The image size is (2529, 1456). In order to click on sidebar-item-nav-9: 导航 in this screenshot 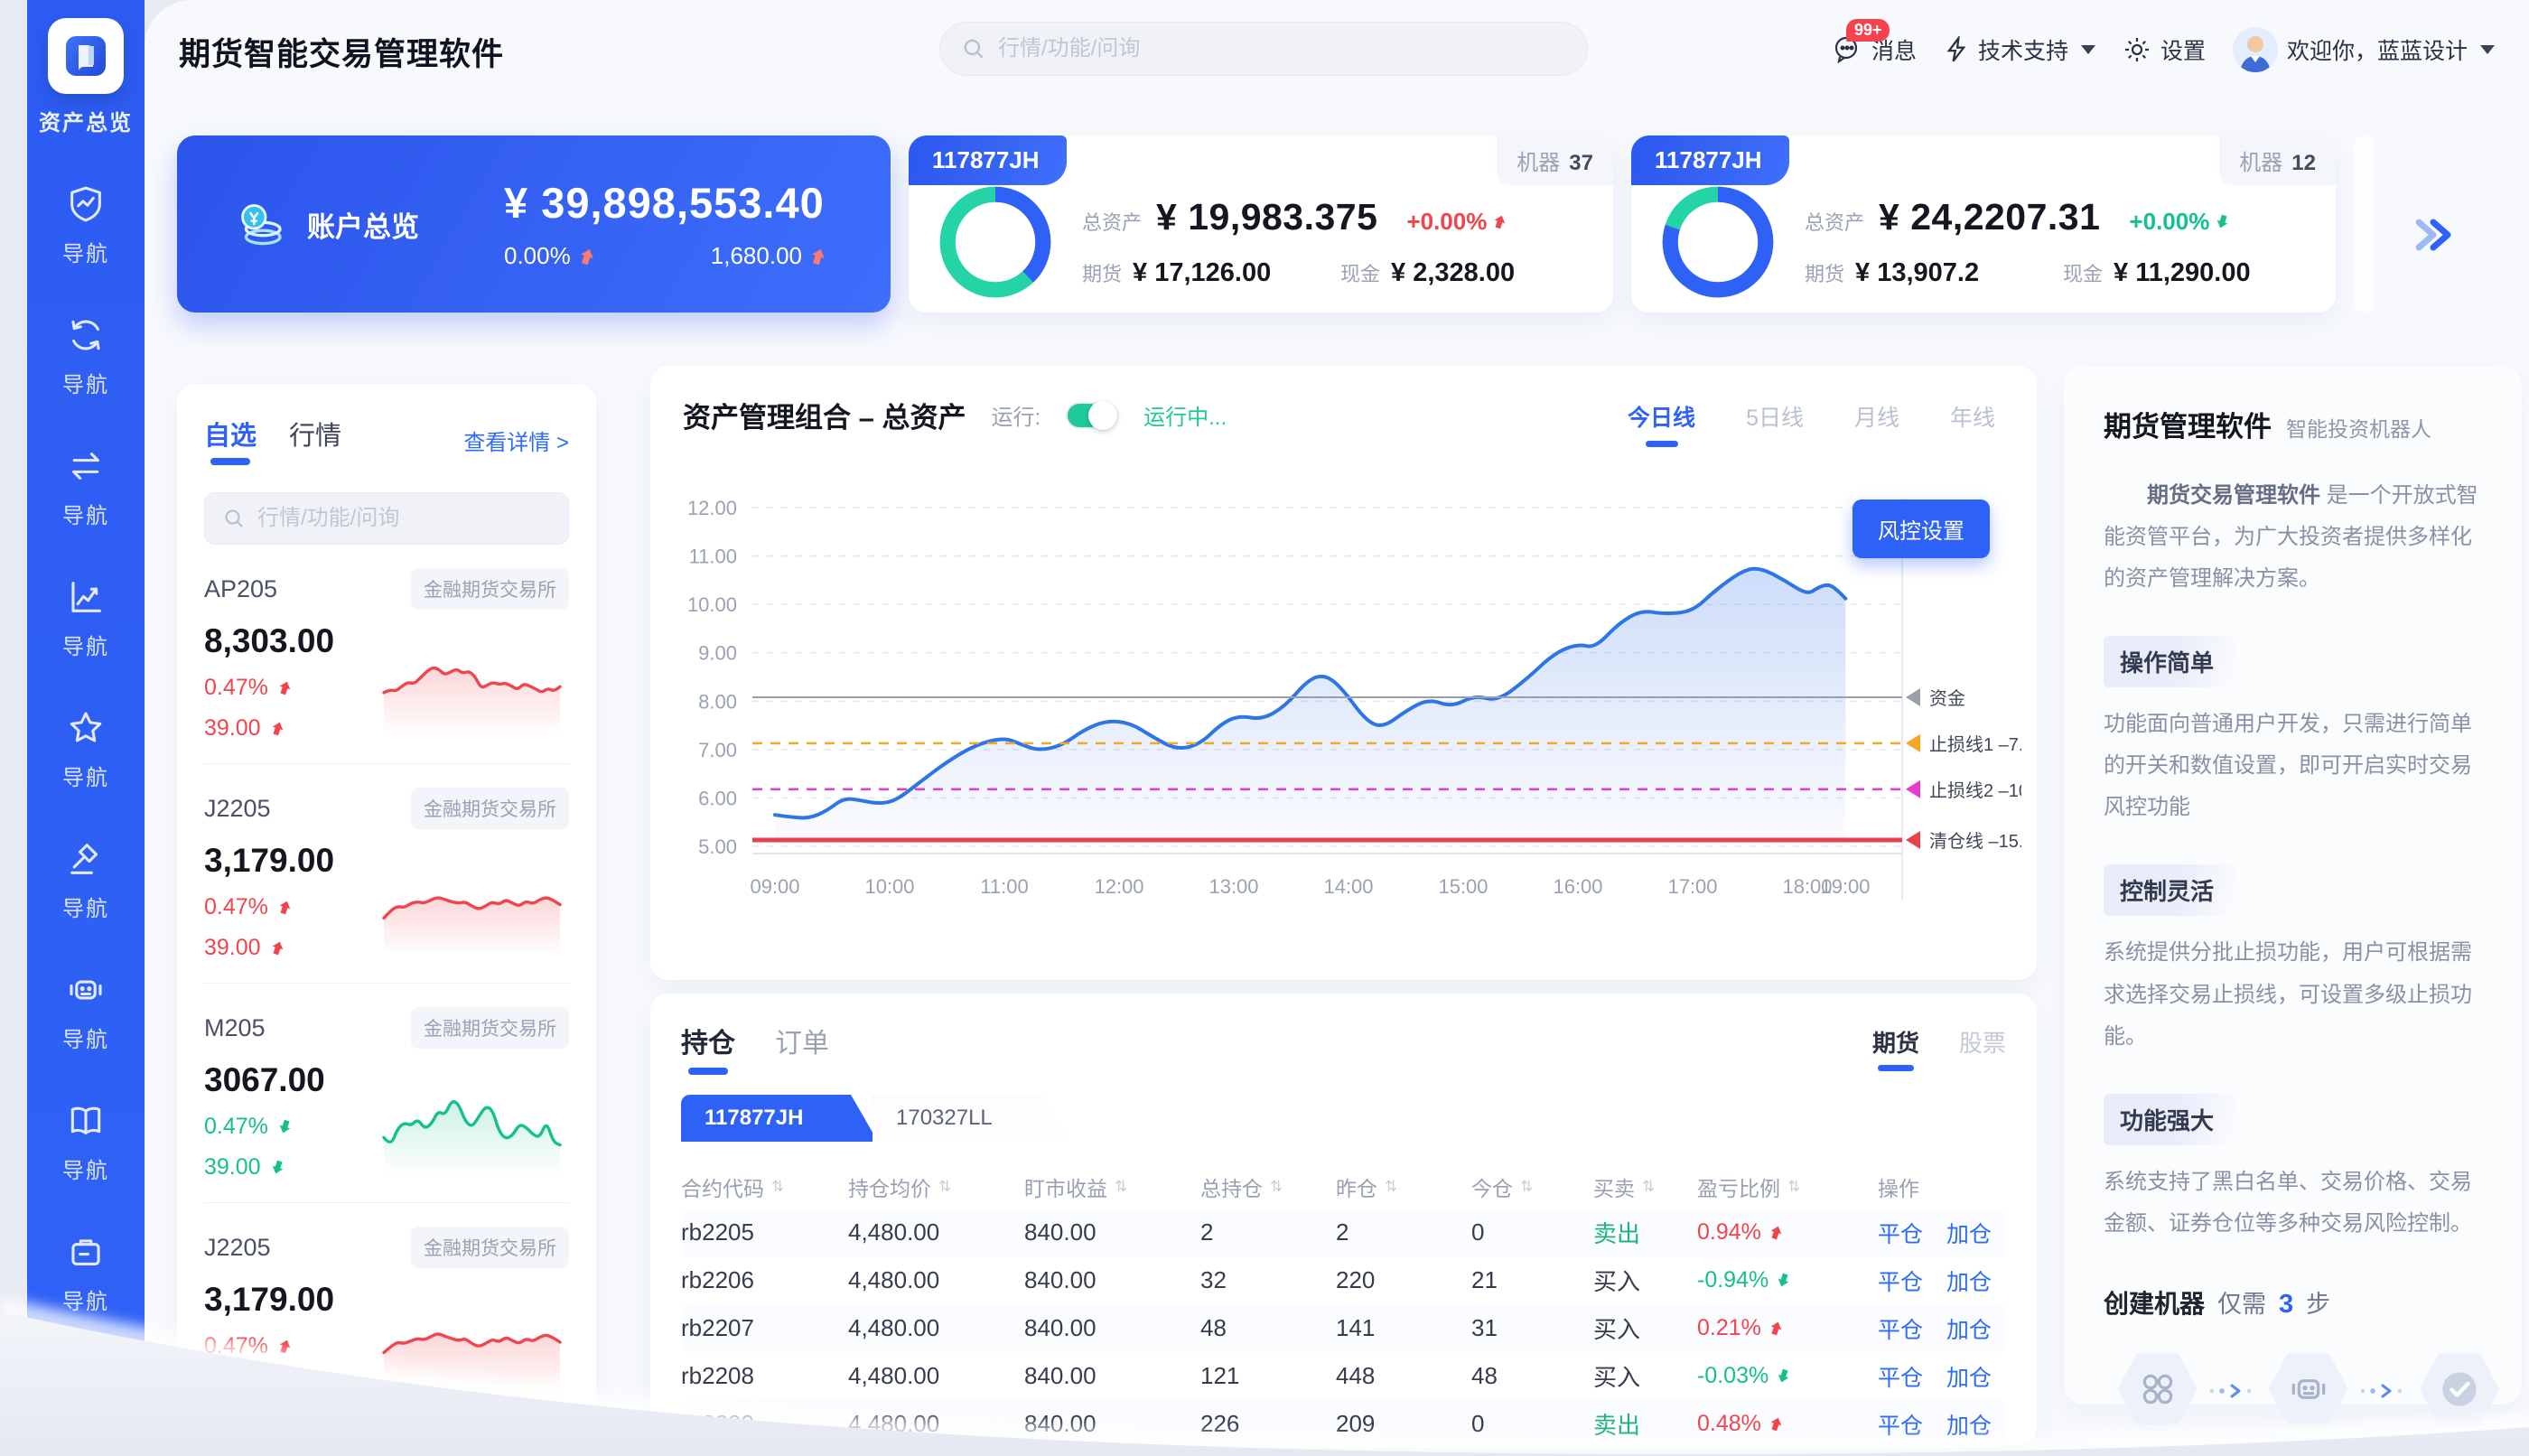, I will do `click(86, 1273)`.